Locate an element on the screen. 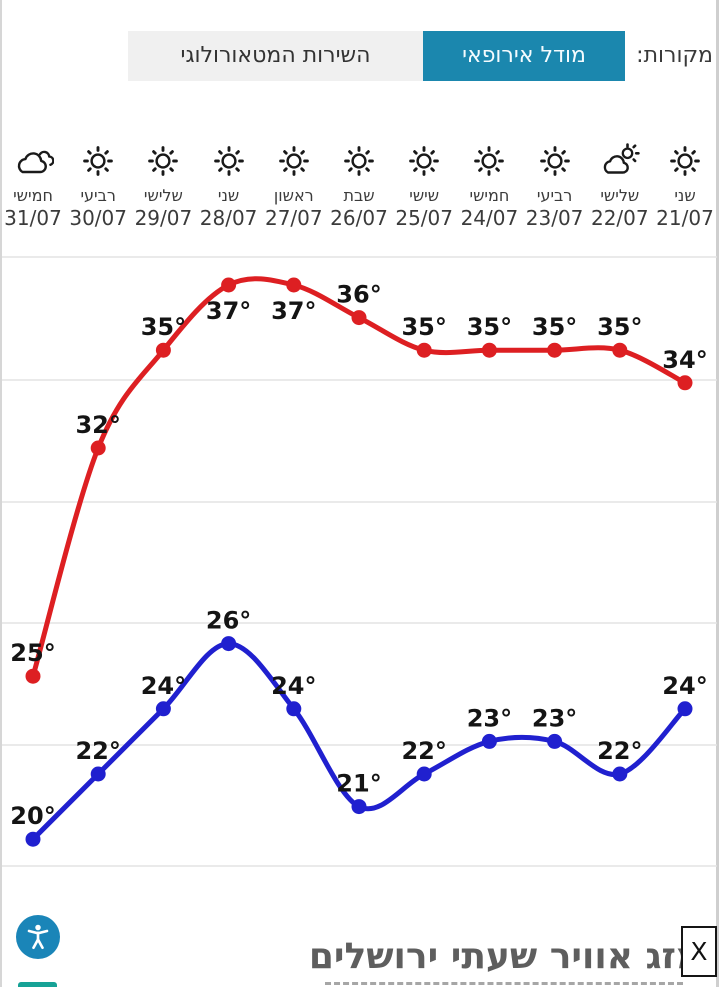  max-value-label: 34° is located at coordinates (684, 360).